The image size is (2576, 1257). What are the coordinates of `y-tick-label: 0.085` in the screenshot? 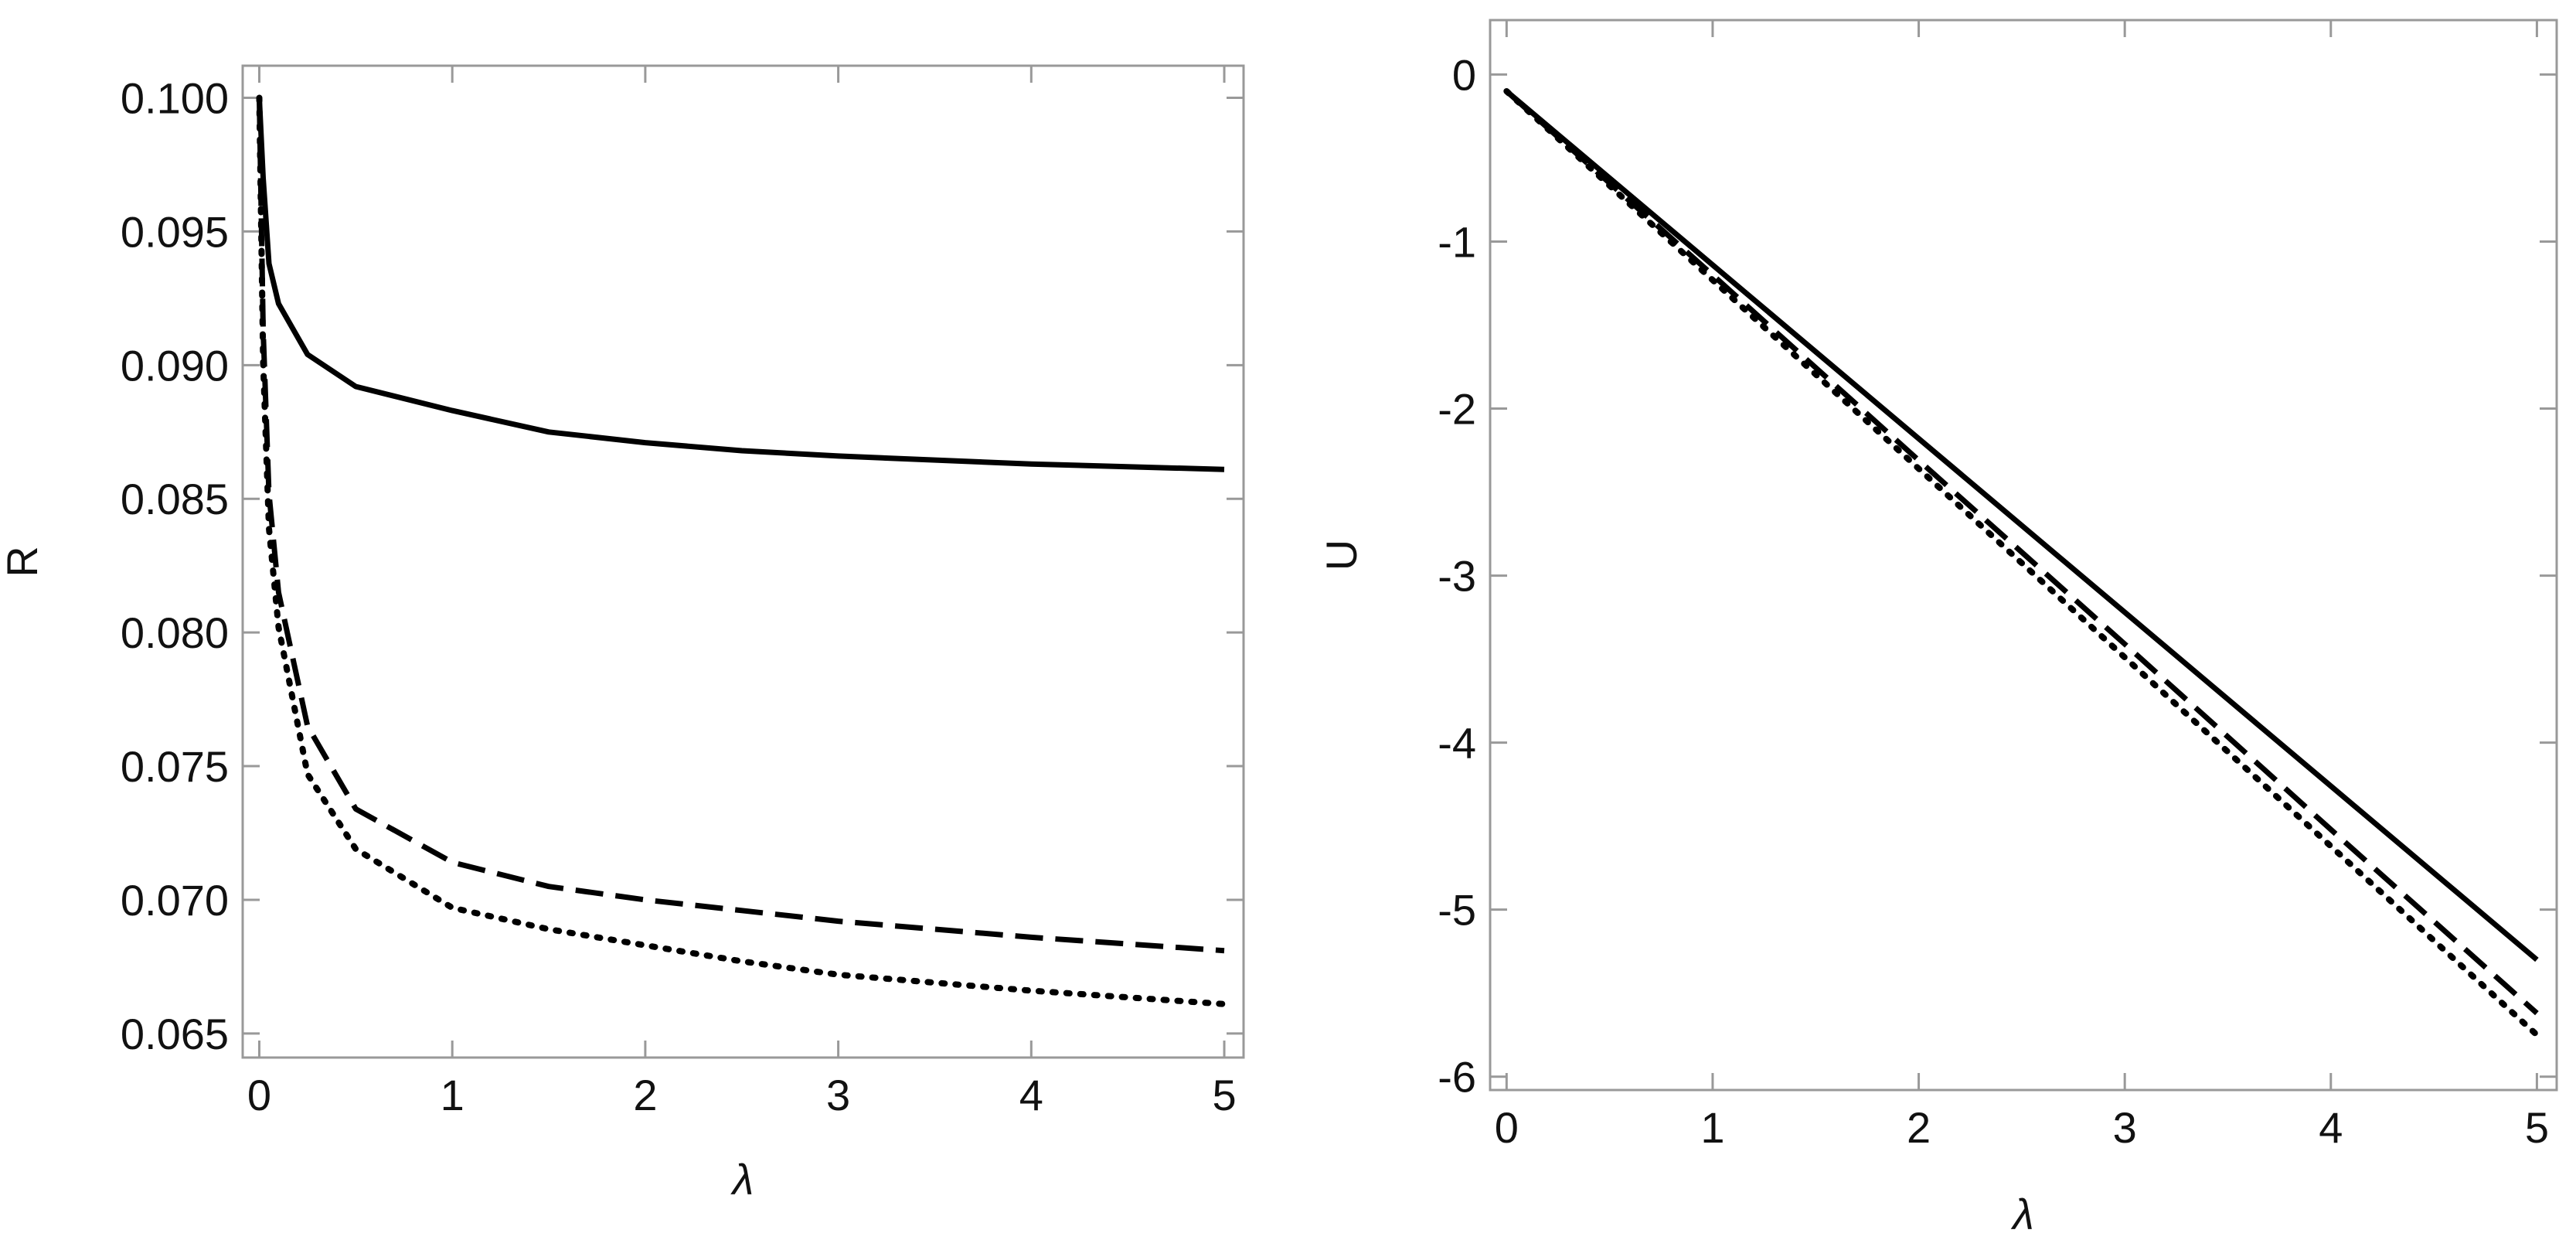 It's located at (175, 499).